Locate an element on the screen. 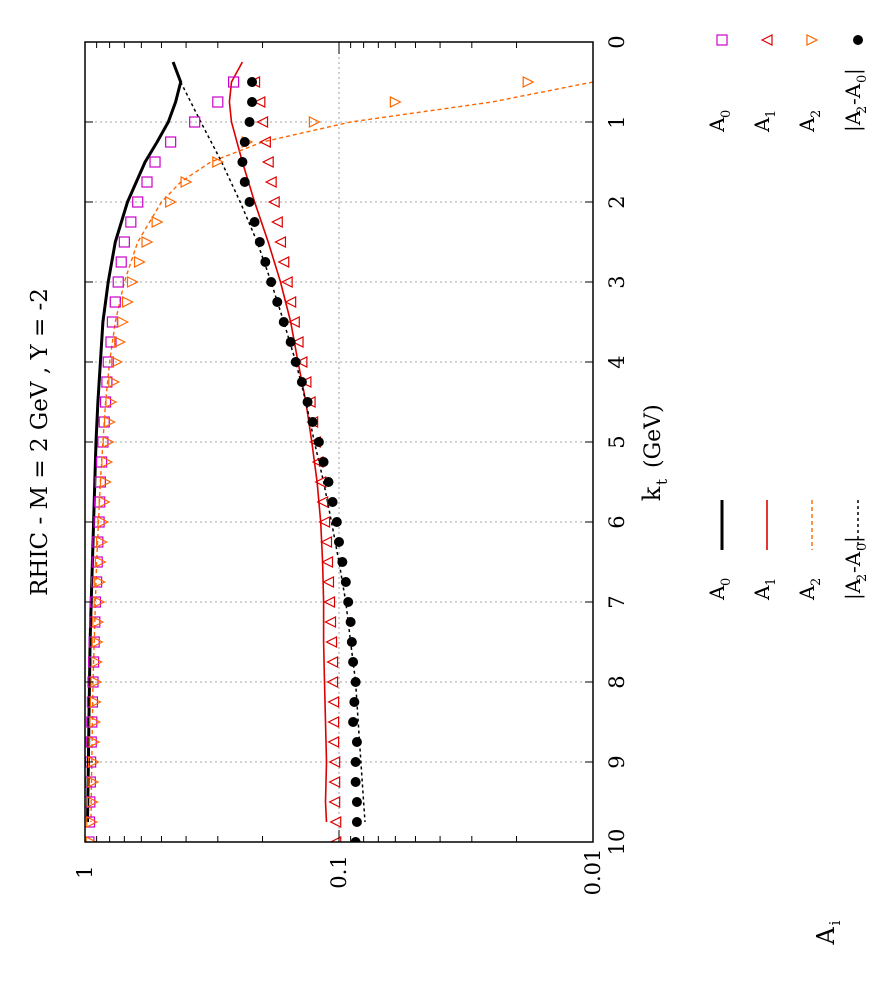  x-tick-label: 4 is located at coordinates (617, 361).